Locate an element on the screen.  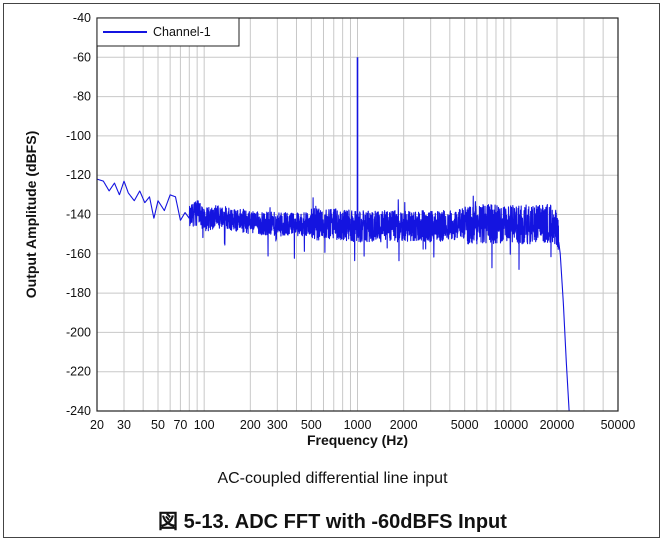
chart-subtitle: AC-coupled differential line input is located at coordinates (332, 478).